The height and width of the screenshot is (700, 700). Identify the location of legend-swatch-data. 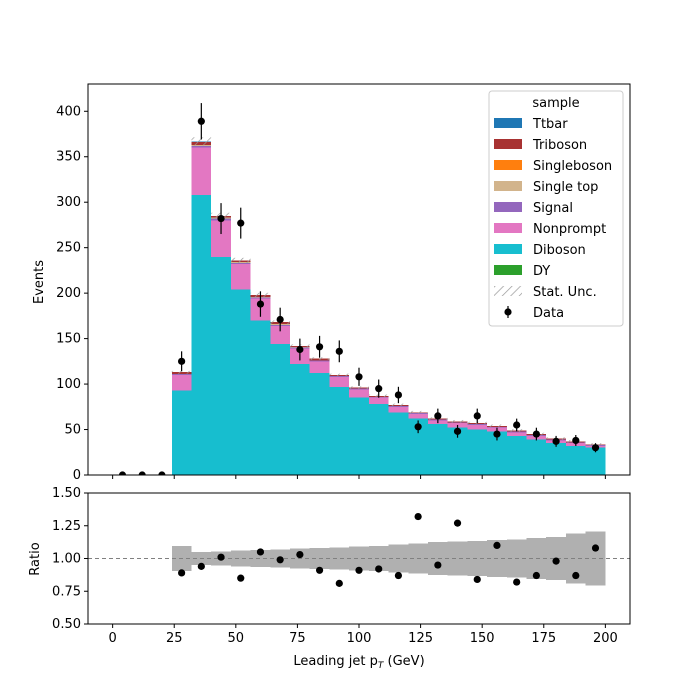
(508, 312).